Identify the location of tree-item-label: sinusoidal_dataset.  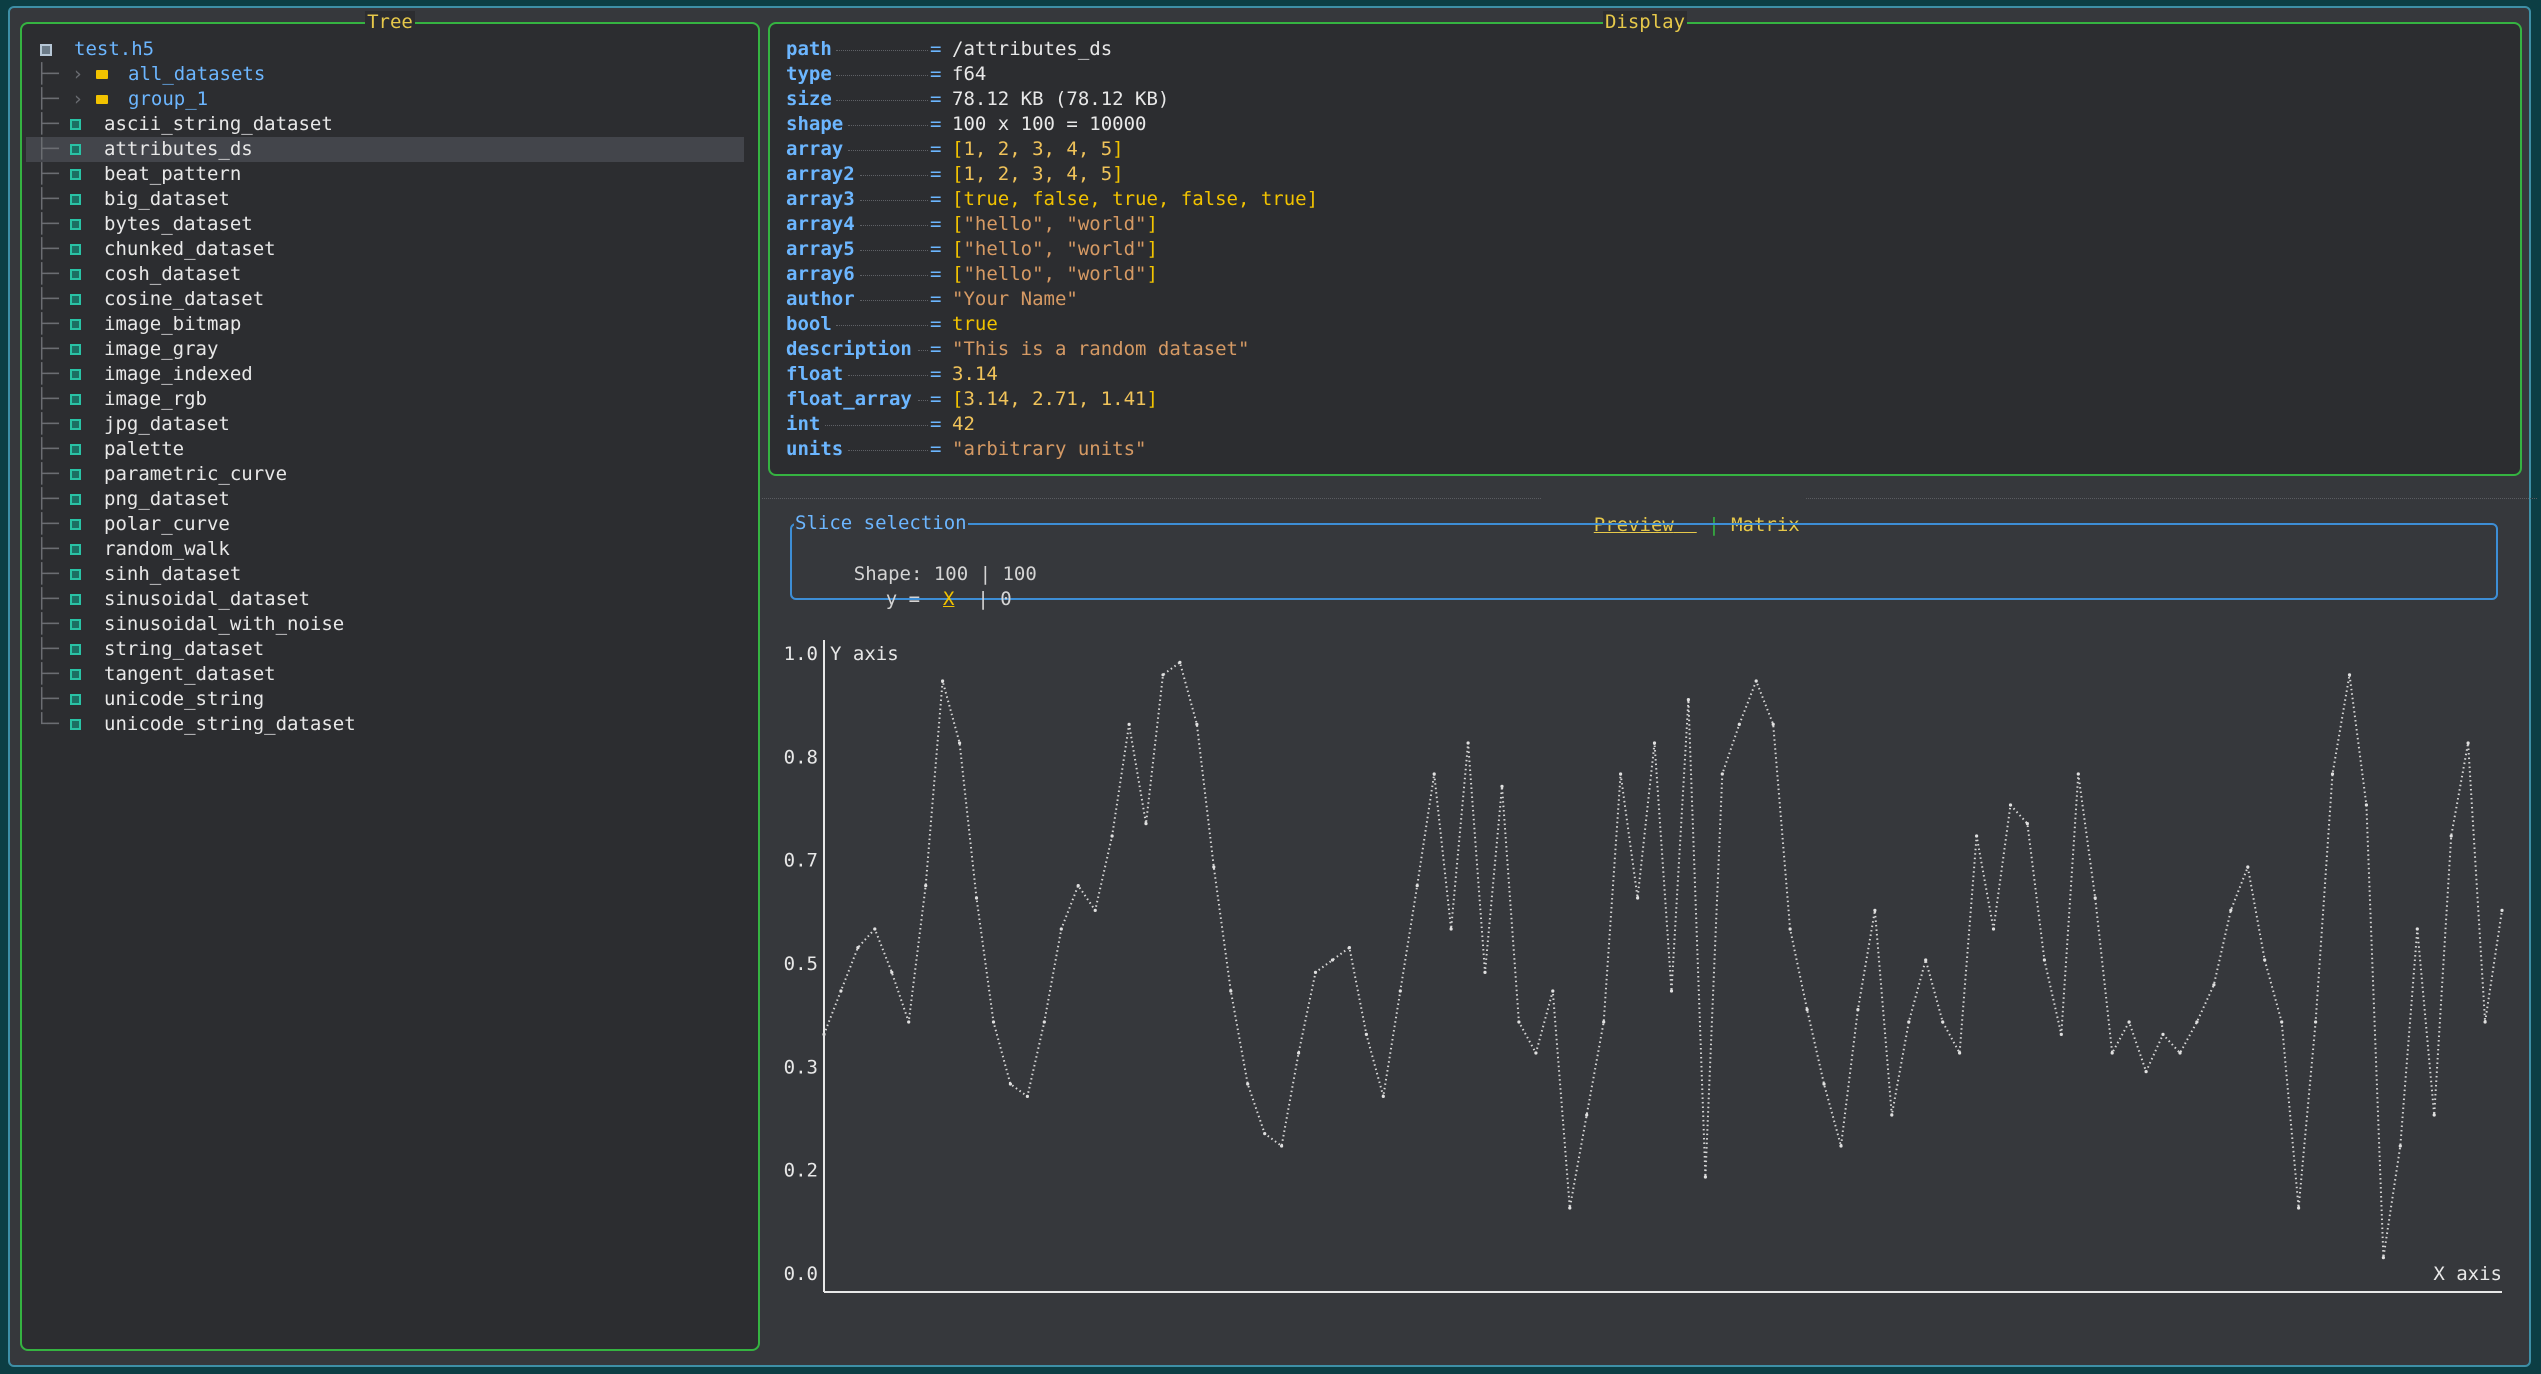
(207, 599).